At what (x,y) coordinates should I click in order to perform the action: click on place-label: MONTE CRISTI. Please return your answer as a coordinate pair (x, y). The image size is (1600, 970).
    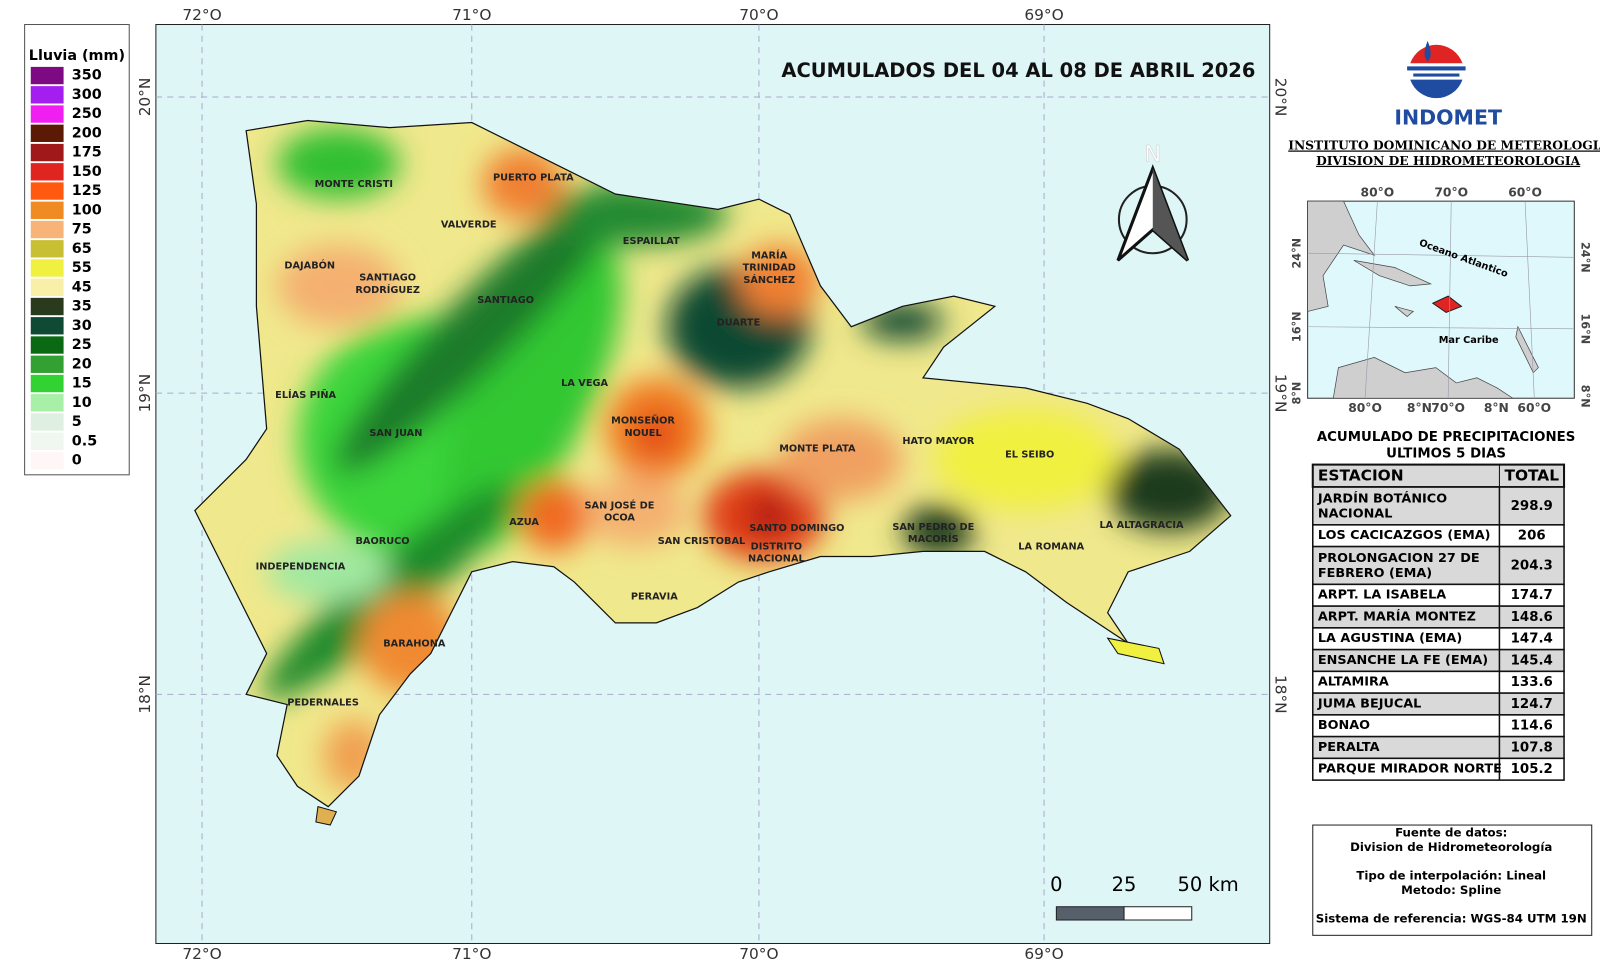
    Looking at the image, I should click on (354, 184).